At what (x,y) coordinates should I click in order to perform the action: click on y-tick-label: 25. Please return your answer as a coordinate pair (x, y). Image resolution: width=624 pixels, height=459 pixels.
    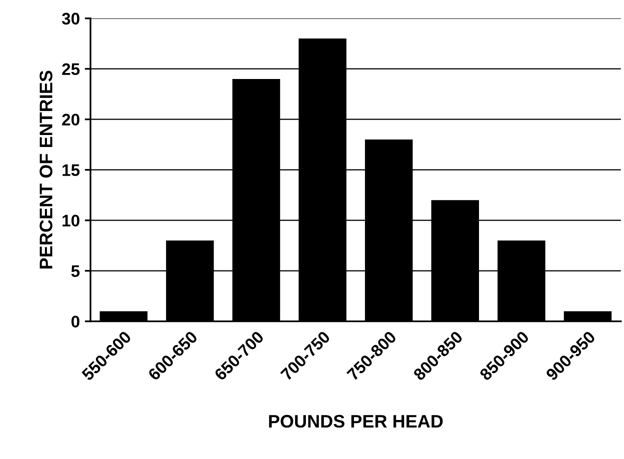
    Looking at the image, I should click on (71, 69).